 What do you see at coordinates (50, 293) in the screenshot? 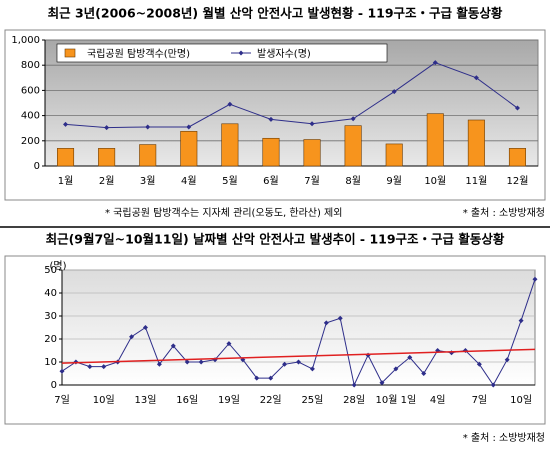
I see `y-tick-label: 40` at bounding box center [50, 293].